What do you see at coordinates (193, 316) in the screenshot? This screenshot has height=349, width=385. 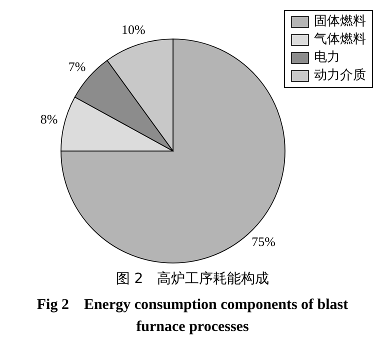 I see `text: Fig 2 Energy consumption components of blast furnace processes` at bounding box center [193, 316].